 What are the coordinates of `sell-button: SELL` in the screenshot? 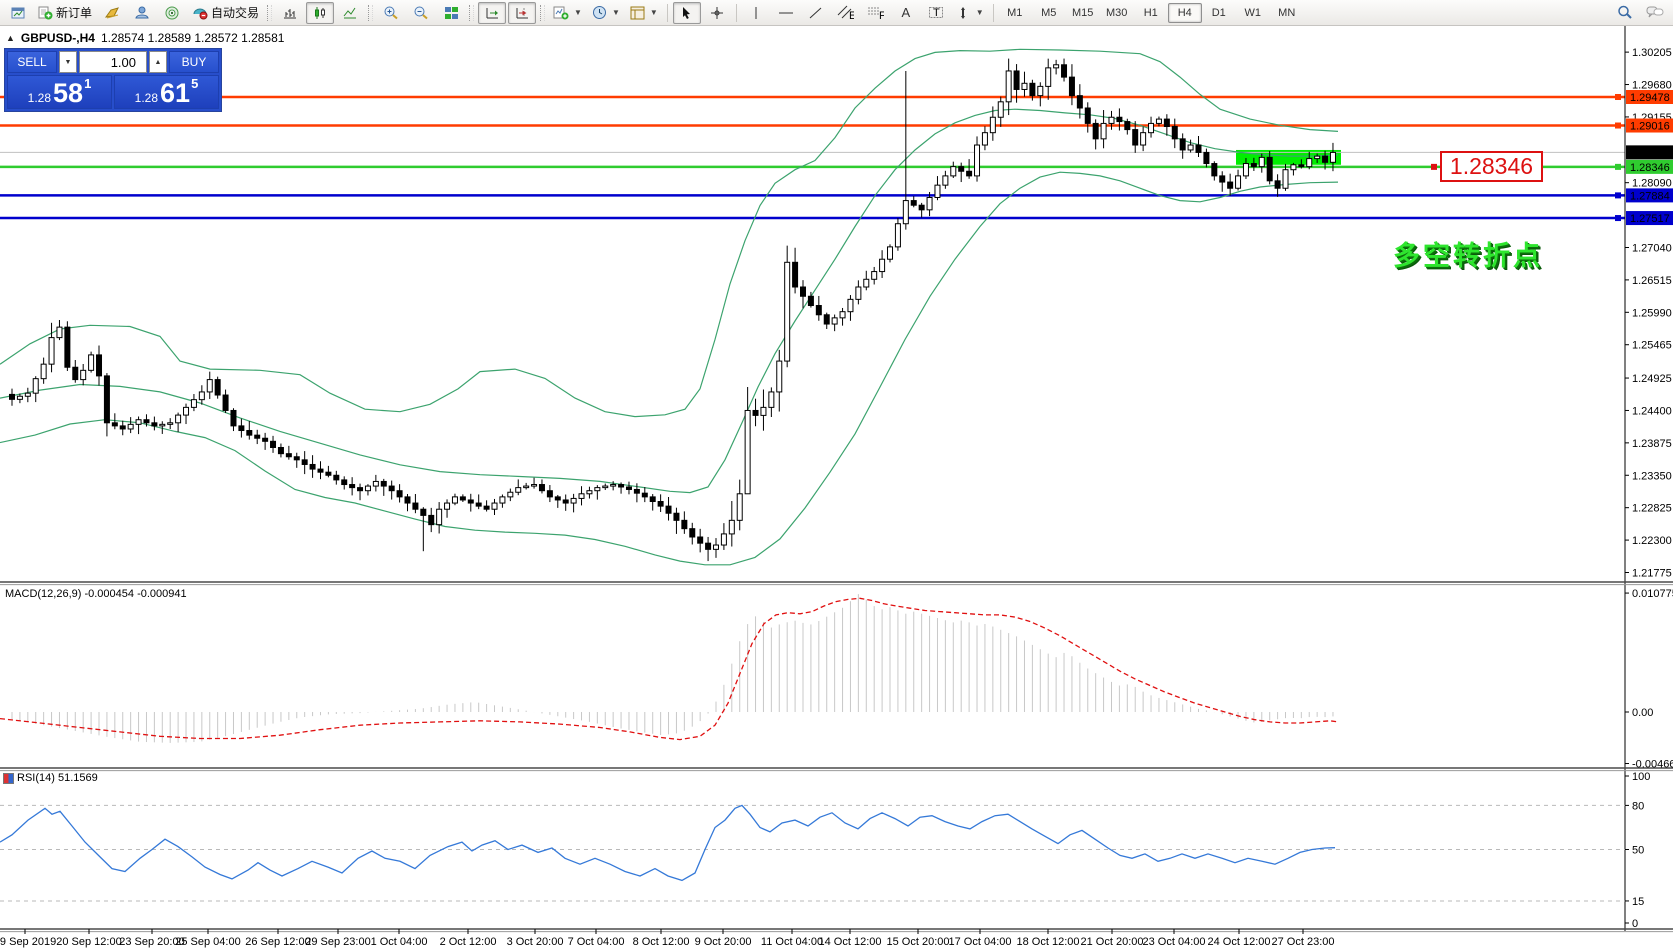 It's located at (32, 62).